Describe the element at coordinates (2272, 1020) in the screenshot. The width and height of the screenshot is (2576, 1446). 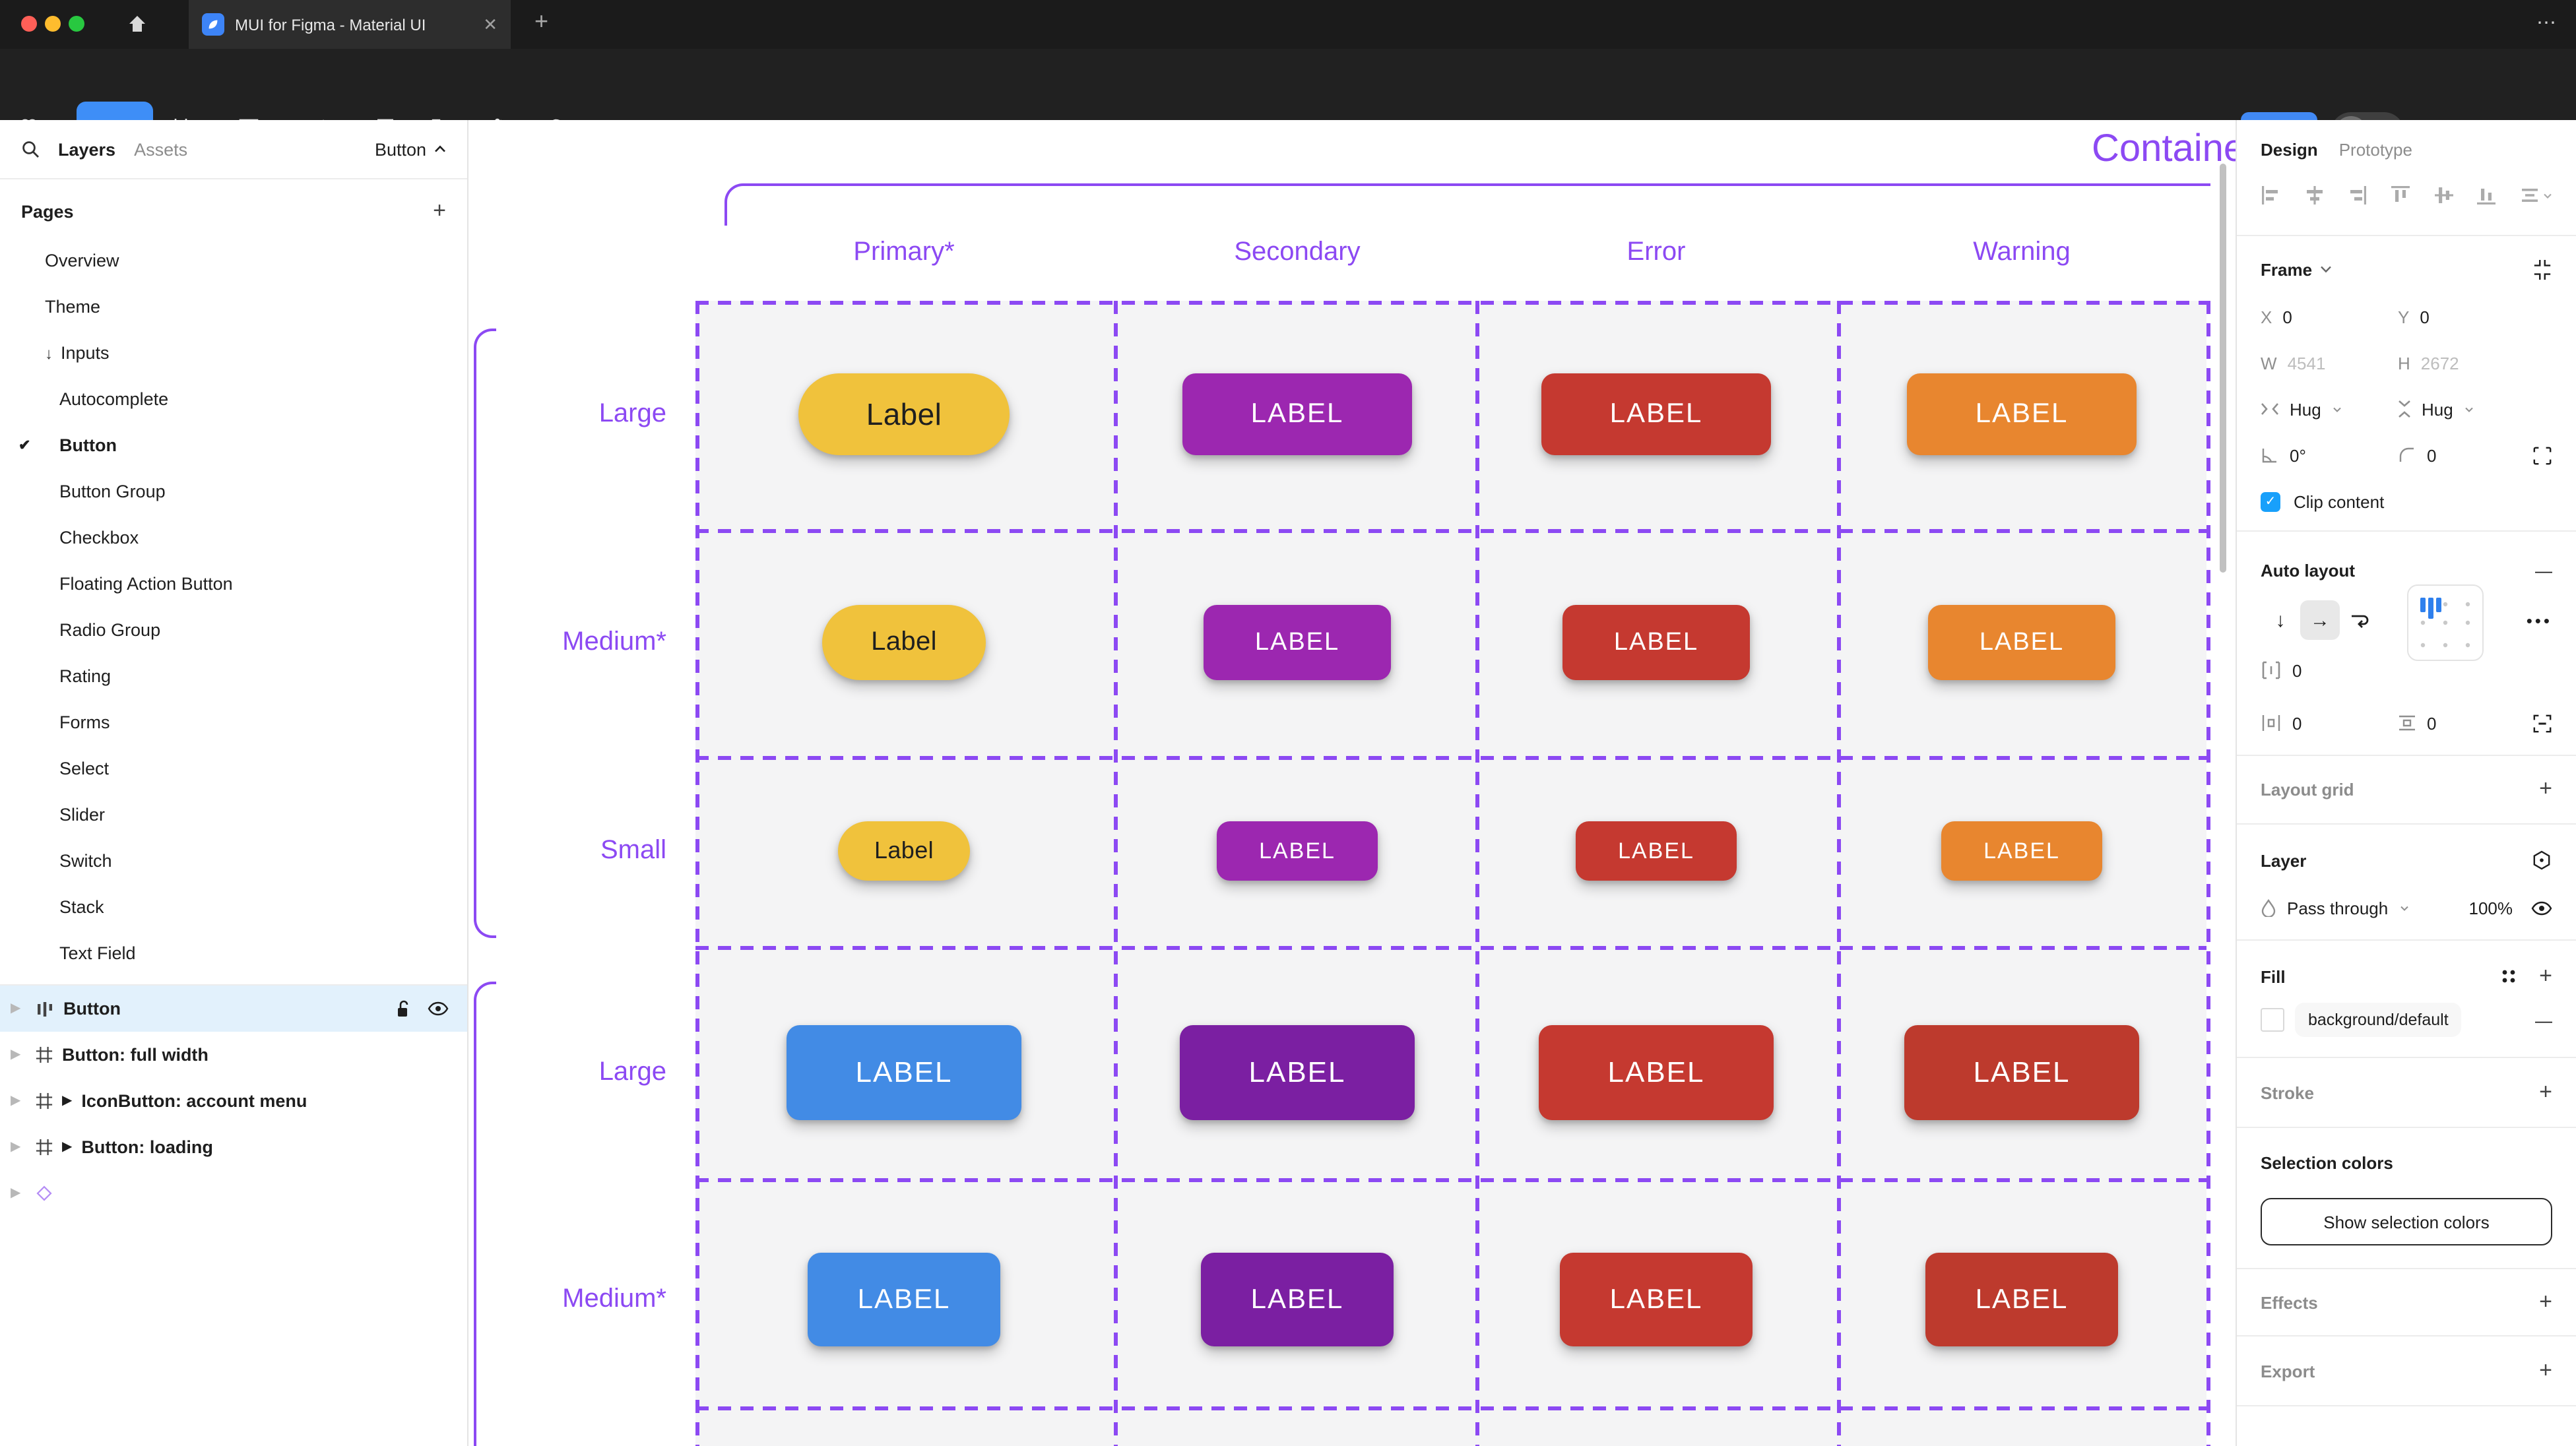
I see `fill-color-swatch` at that location.